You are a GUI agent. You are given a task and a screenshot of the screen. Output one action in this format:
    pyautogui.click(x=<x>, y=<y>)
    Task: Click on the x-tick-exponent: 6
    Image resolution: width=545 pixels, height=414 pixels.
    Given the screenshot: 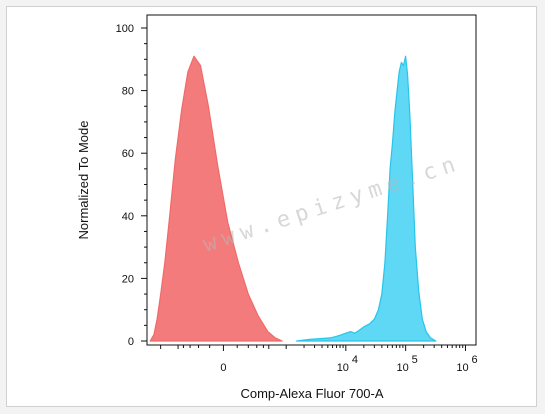 What is the action you would take?
    pyautogui.click(x=474, y=360)
    